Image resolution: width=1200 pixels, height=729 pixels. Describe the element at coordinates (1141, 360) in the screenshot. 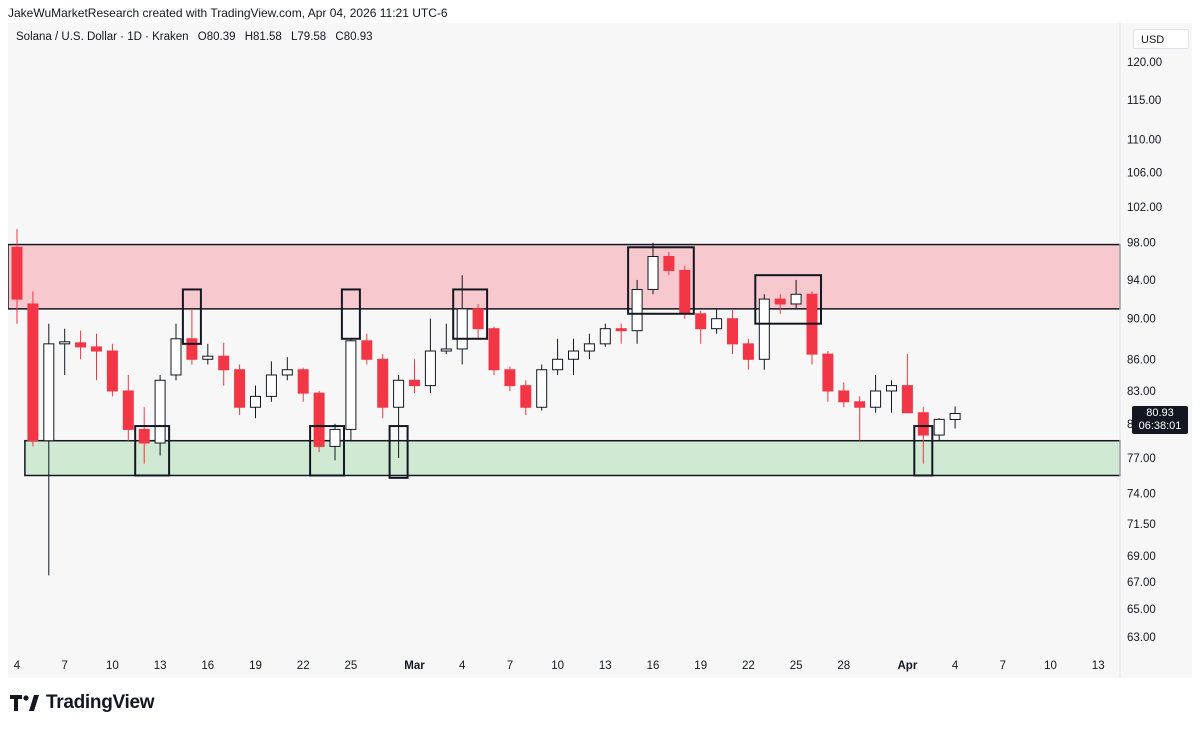

I see `price-tick-label: 86.00` at that location.